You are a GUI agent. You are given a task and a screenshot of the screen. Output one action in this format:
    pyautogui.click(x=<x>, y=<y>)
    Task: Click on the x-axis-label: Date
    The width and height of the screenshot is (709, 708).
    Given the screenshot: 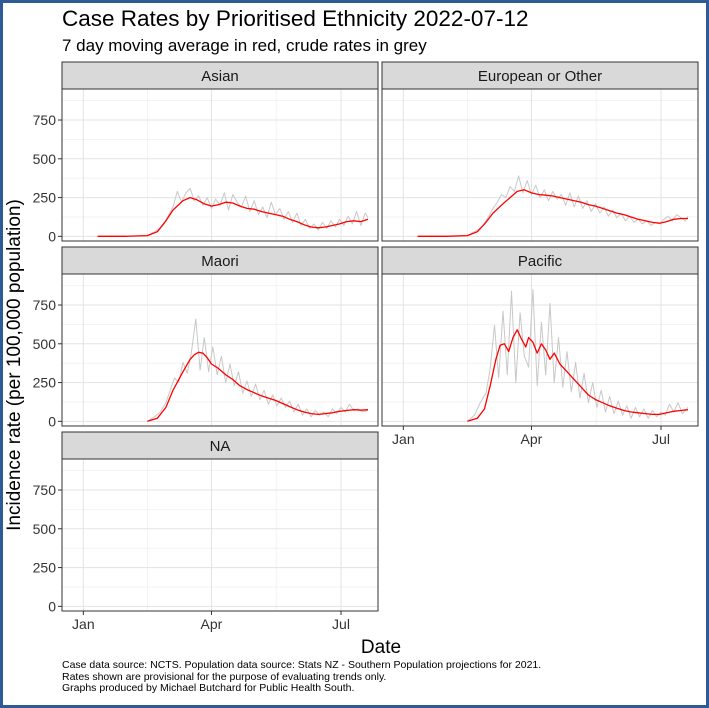 What is the action you would take?
    pyautogui.click(x=381, y=647)
    